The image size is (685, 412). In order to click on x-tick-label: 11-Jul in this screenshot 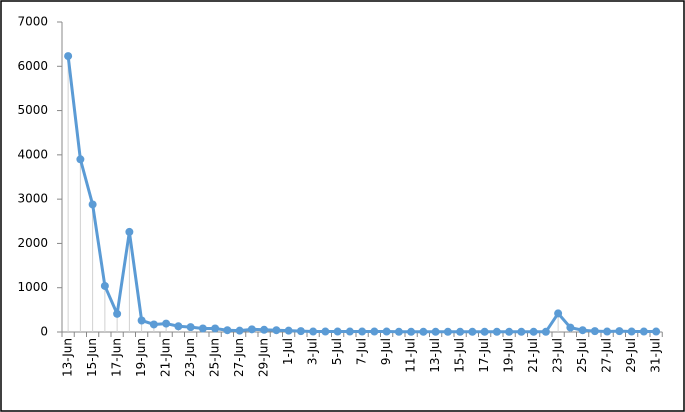, I will do `click(411, 355)`.